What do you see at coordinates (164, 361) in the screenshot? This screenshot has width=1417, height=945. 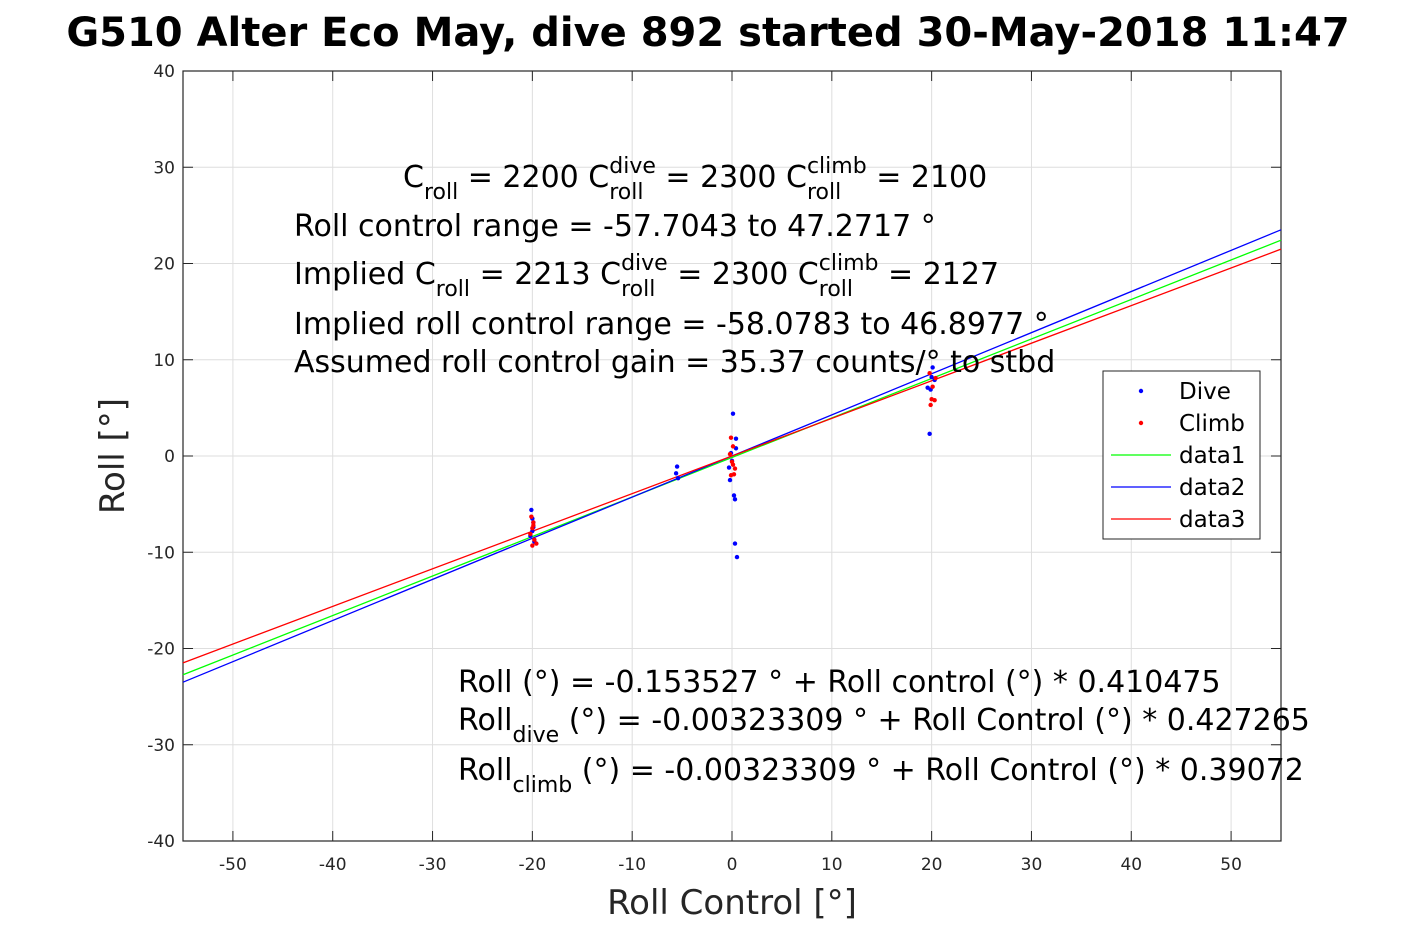 I see `y-tick-label: 10` at bounding box center [164, 361].